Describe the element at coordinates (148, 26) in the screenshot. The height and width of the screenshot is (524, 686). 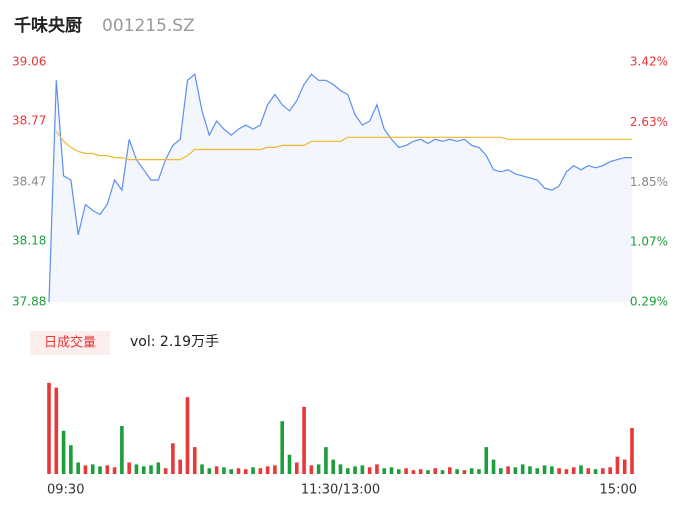
I see `stock-code: 001215.SZ` at that location.